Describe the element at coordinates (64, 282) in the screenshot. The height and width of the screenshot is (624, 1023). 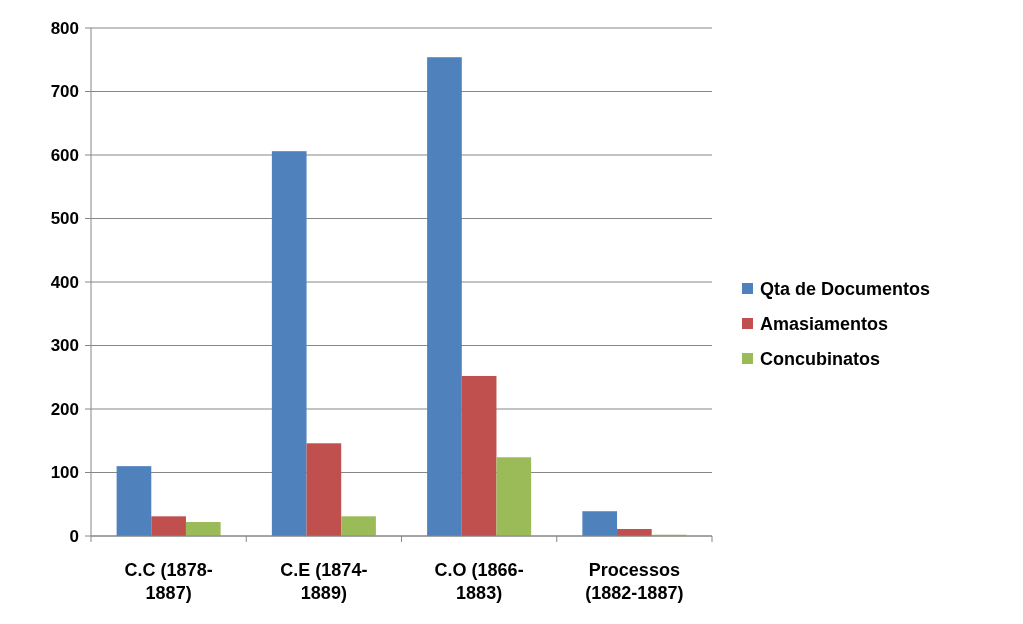
I see `y-tick-label: 400` at that location.